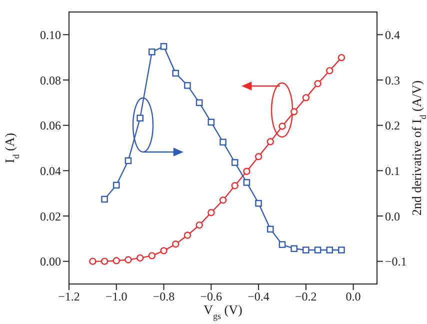 This screenshot has height=324, width=427. Describe the element at coordinates (116, 297) in the screenshot. I see `x-tick-label: −1.0` at that location.